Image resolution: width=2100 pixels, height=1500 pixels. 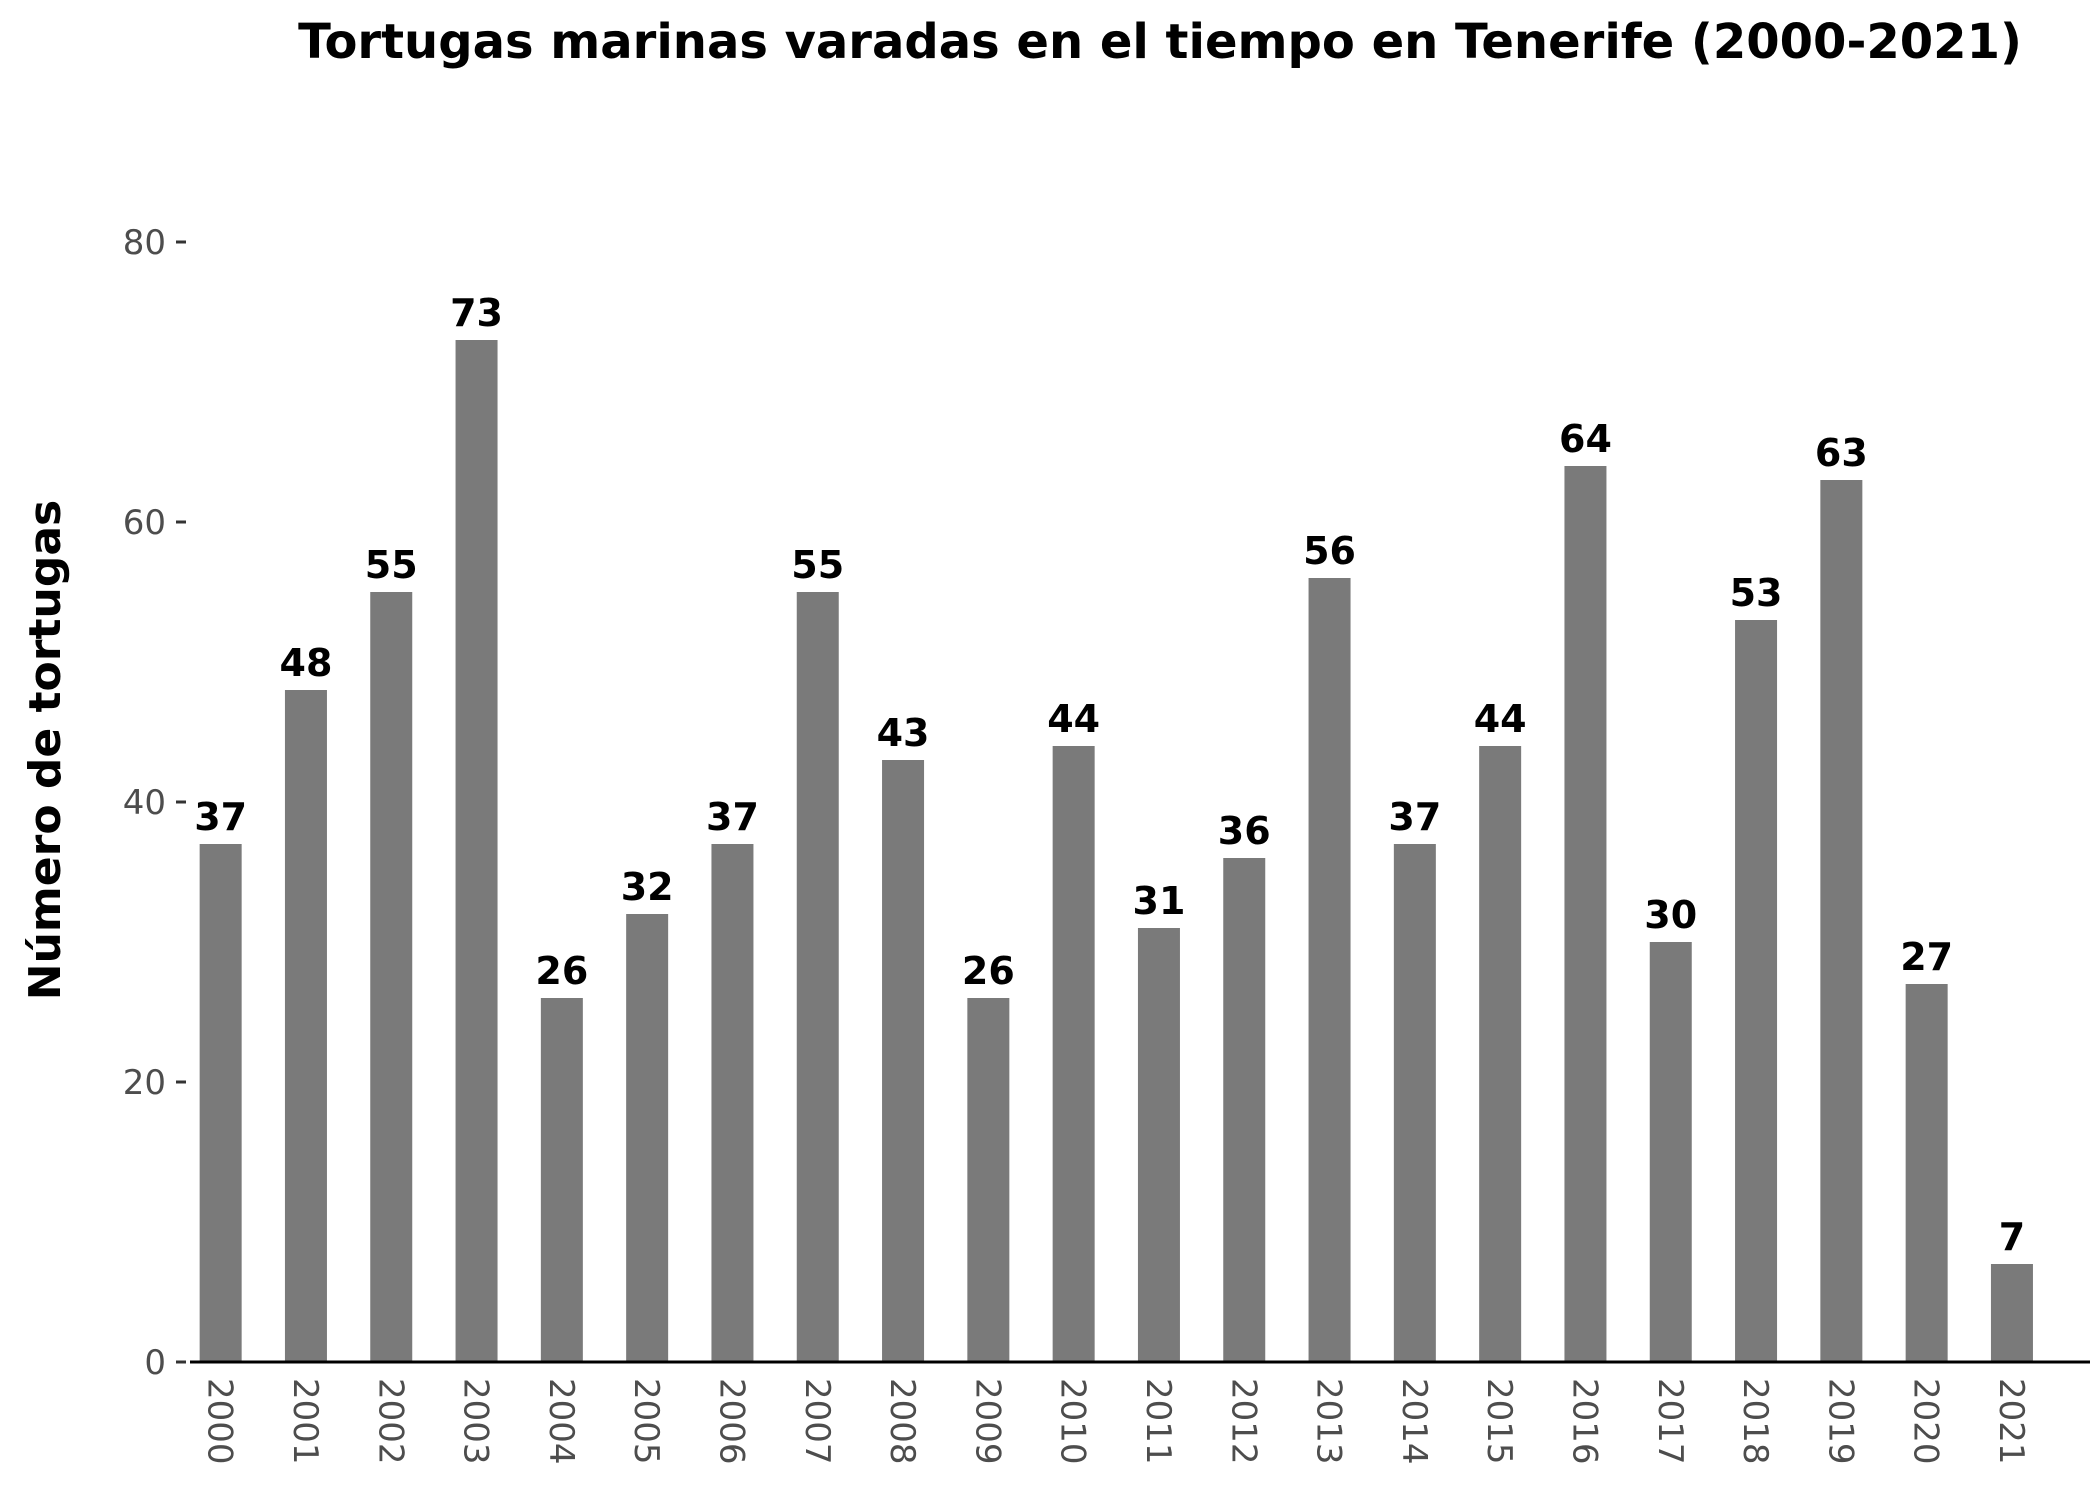 What do you see at coordinates (1500, 1054) in the screenshot?
I see `bar-2015` at bounding box center [1500, 1054].